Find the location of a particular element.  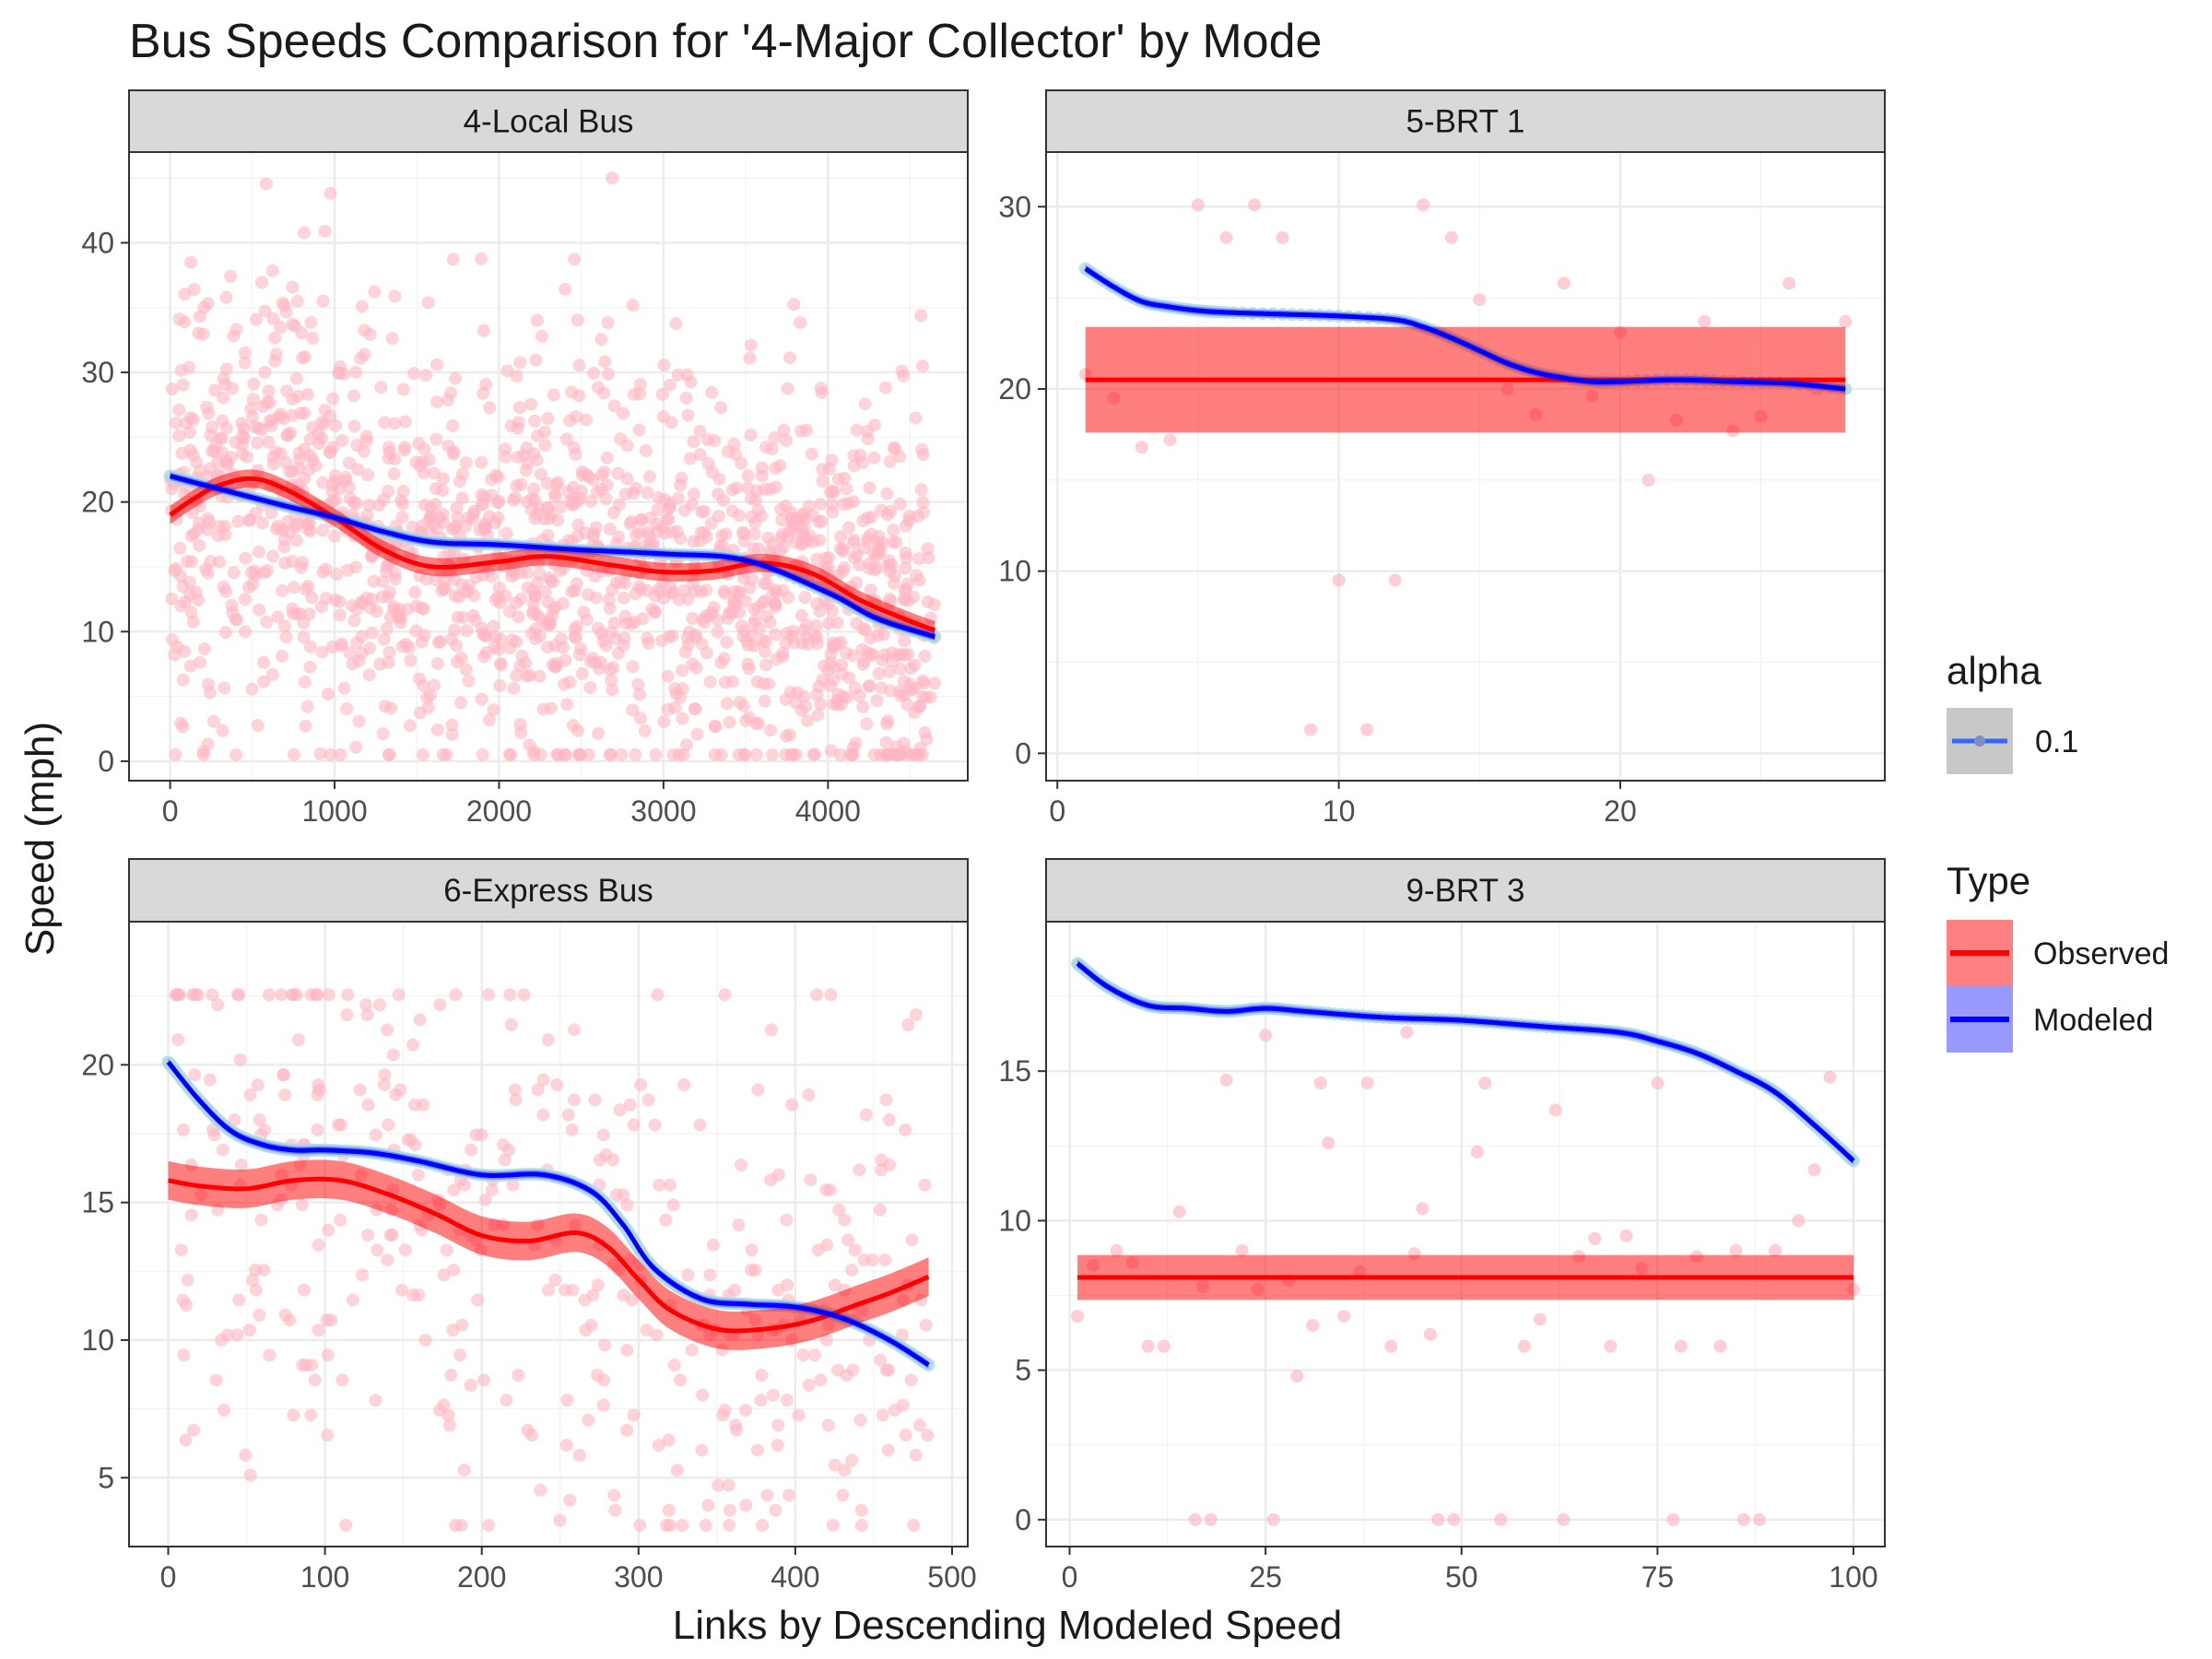

panel-border is located at coordinates (1465, 1234).